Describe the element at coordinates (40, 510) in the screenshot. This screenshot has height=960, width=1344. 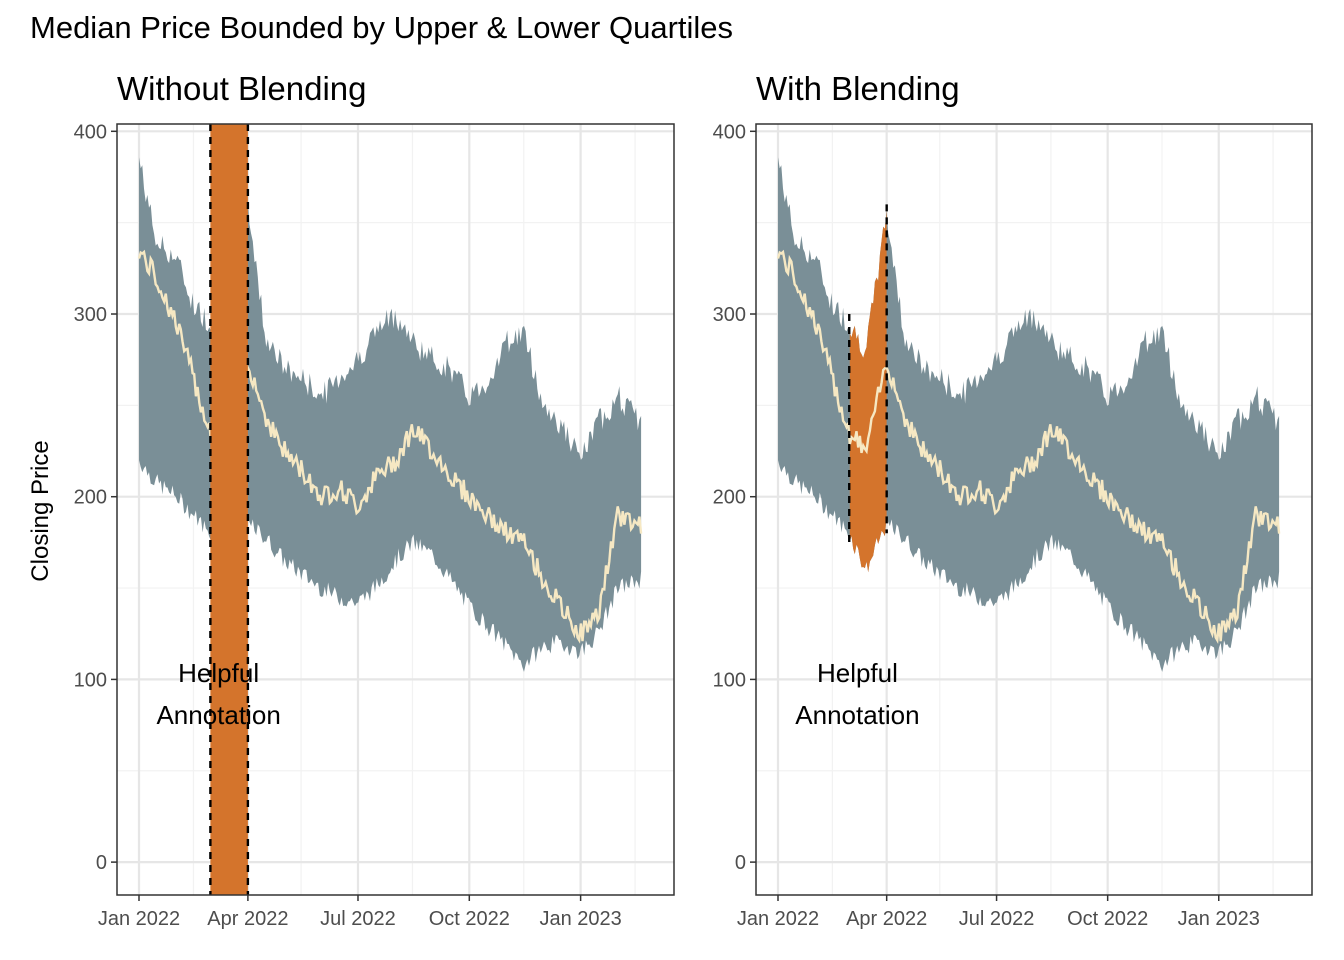
I see `y-axis-title: Closing Price` at that location.